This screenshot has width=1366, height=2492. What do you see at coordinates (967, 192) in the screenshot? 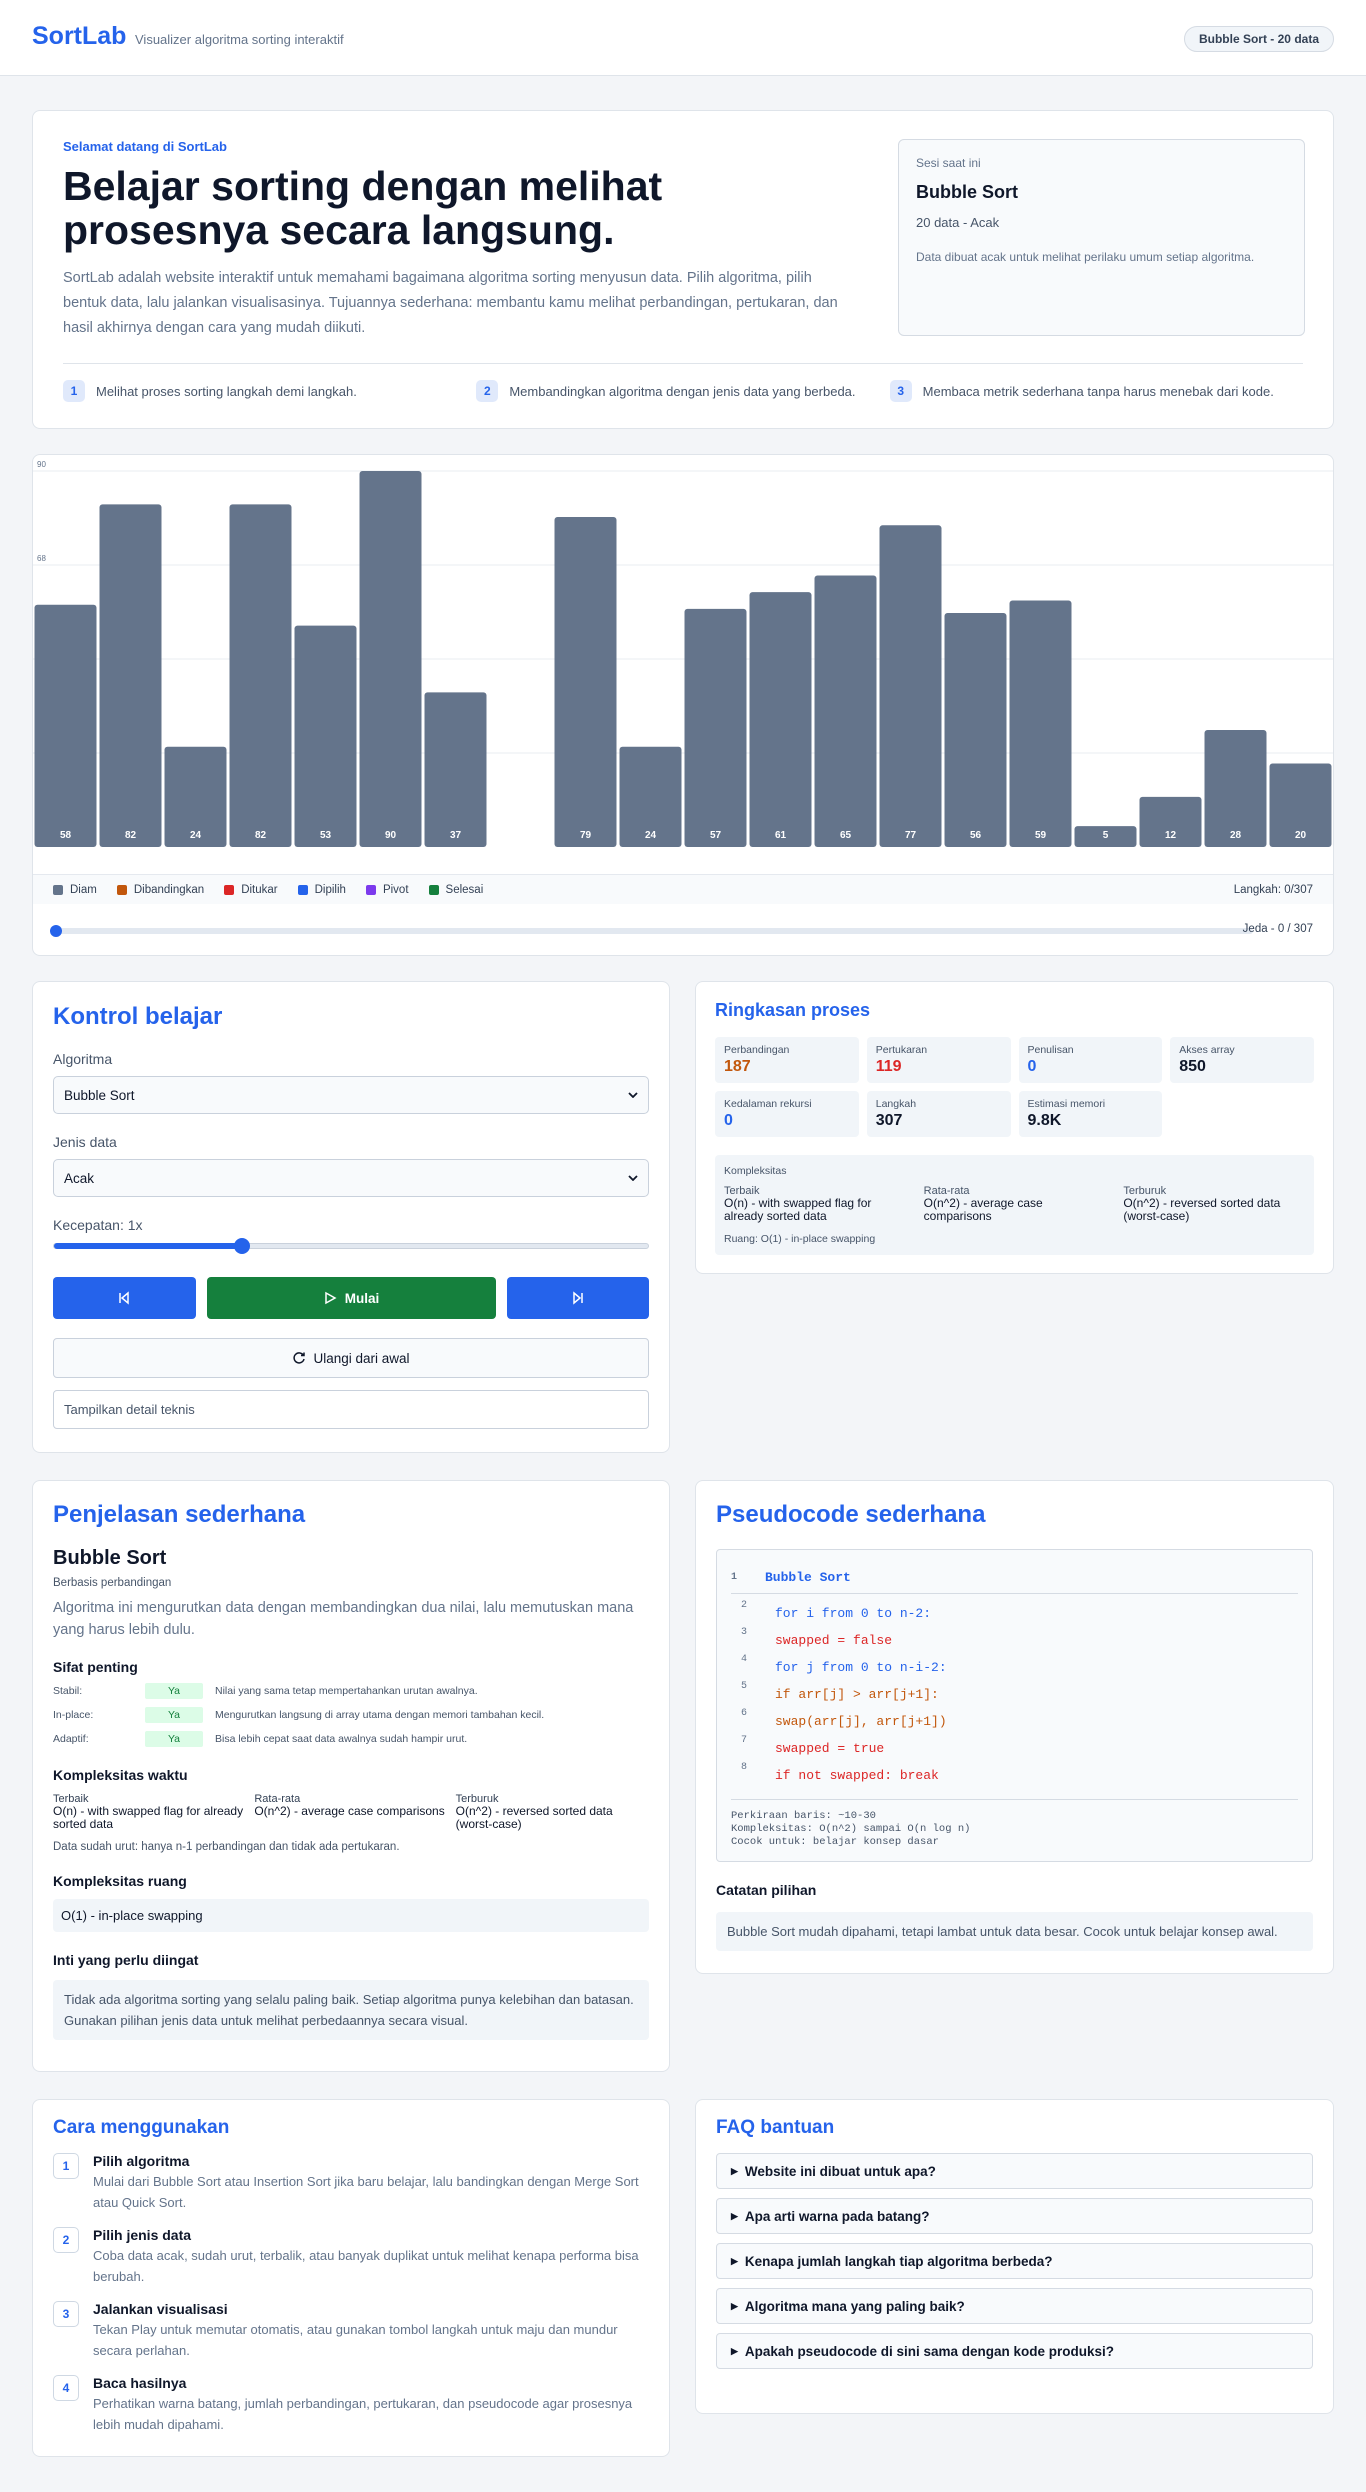
I see `session-algorithm: Bubble Sort` at bounding box center [967, 192].